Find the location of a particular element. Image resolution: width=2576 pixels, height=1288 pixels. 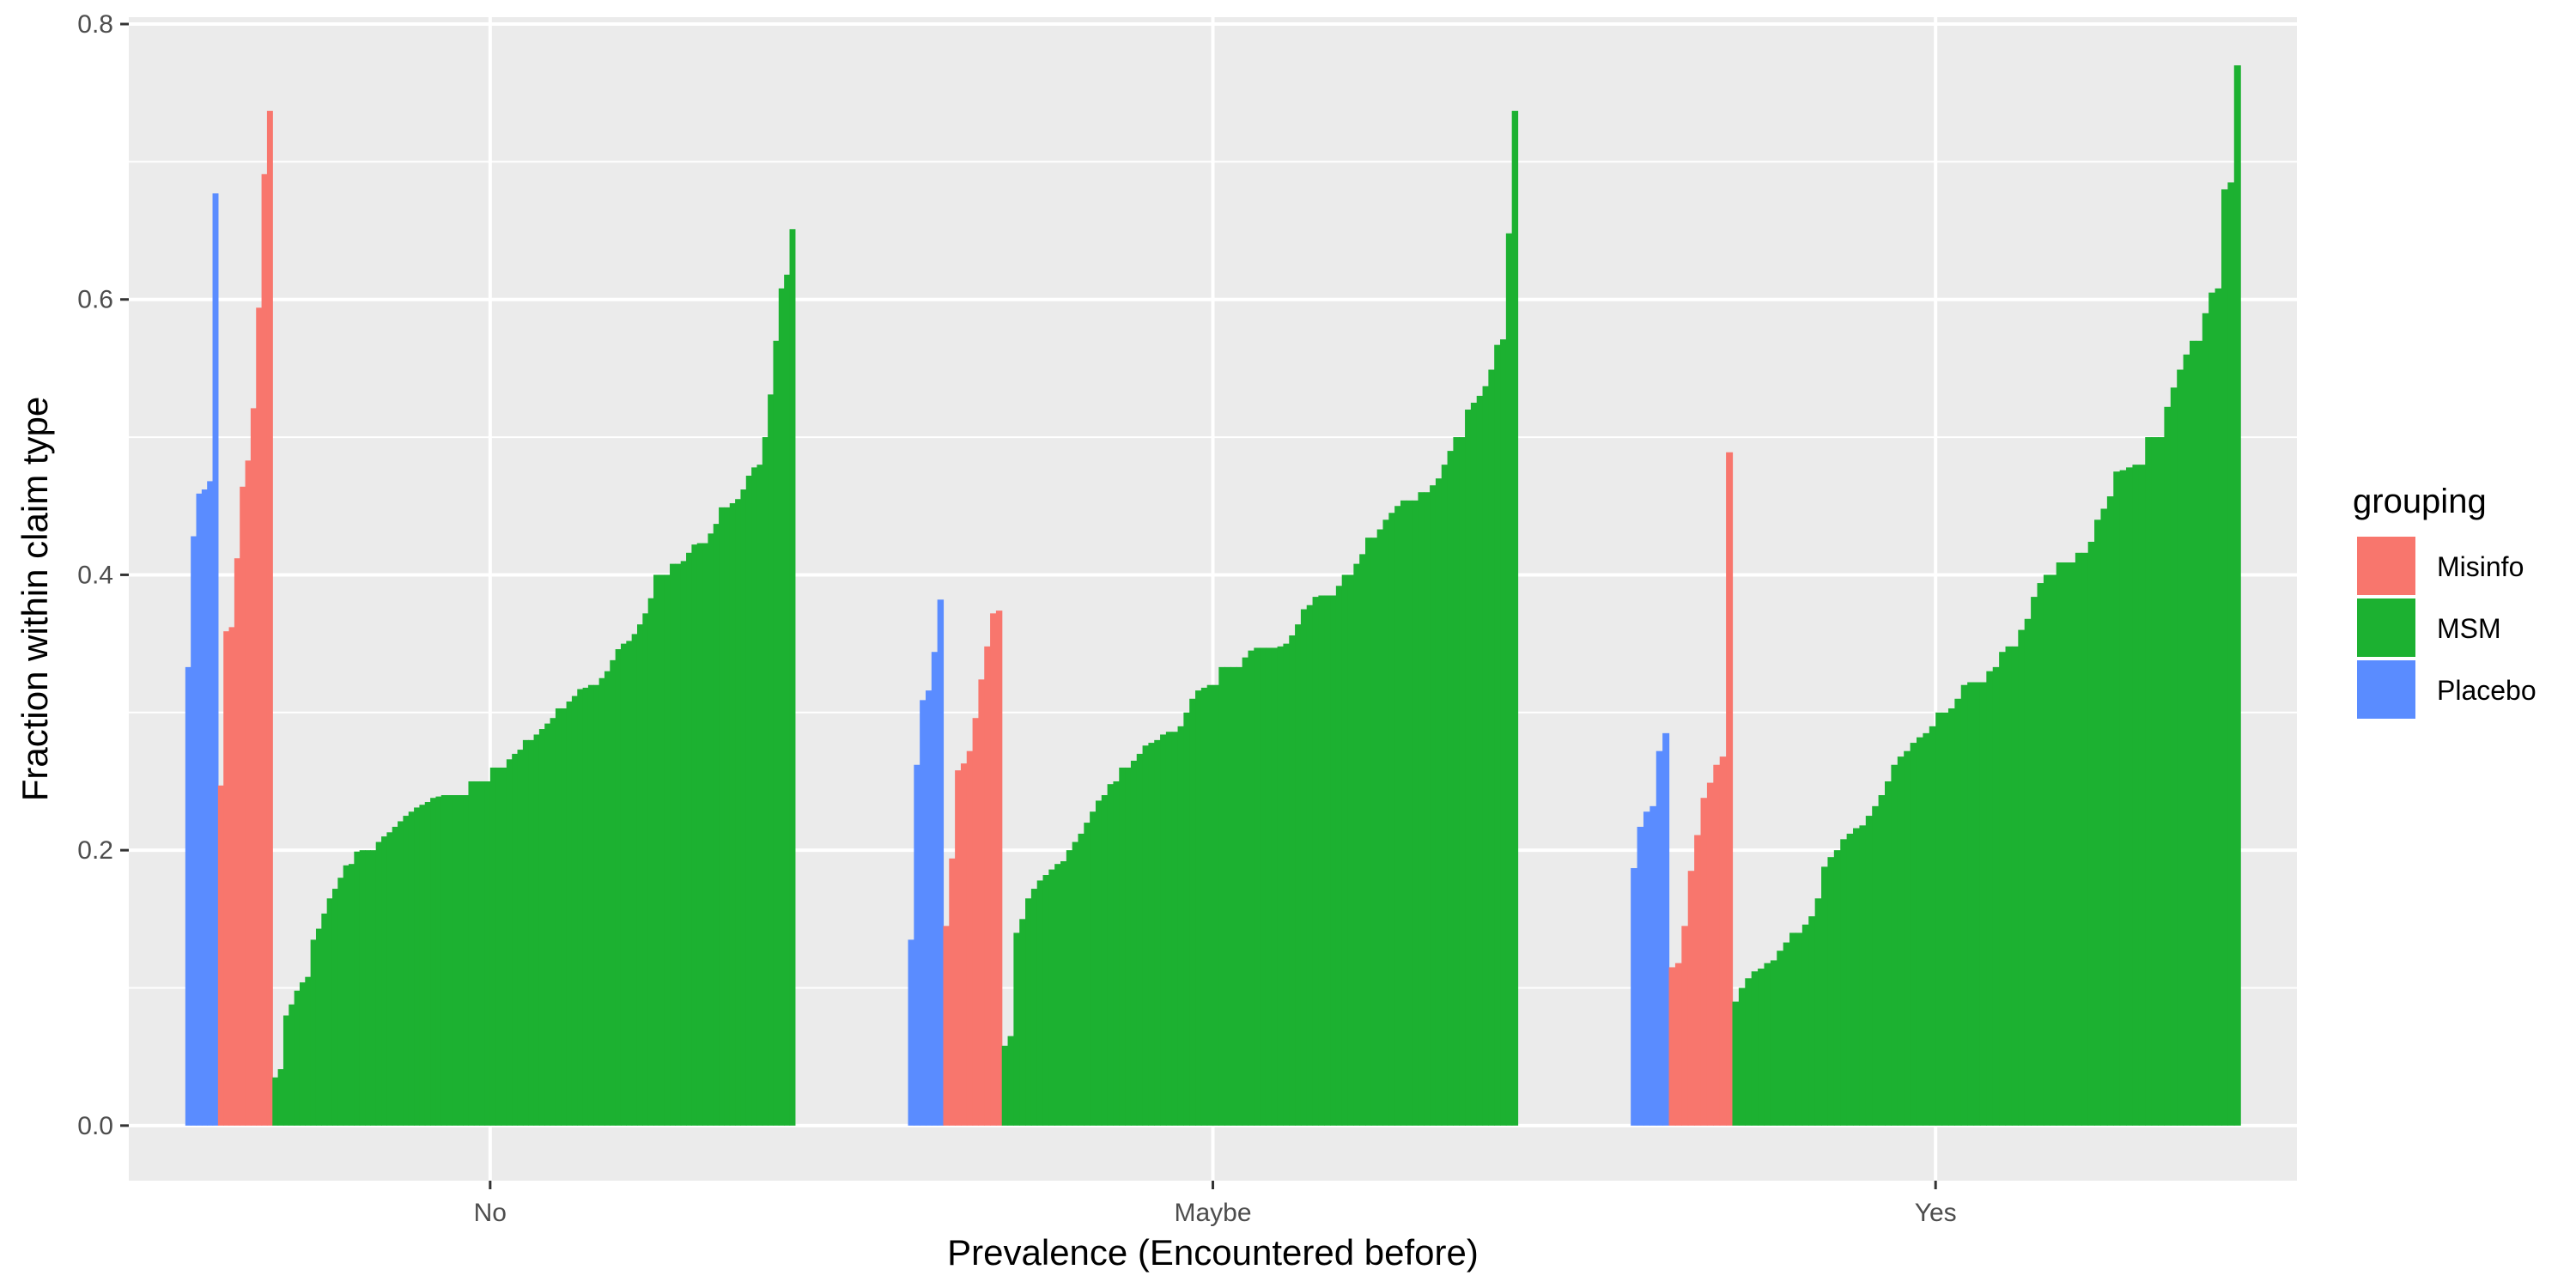

legend-key-misinfo is located at coordinates (2386, 566).